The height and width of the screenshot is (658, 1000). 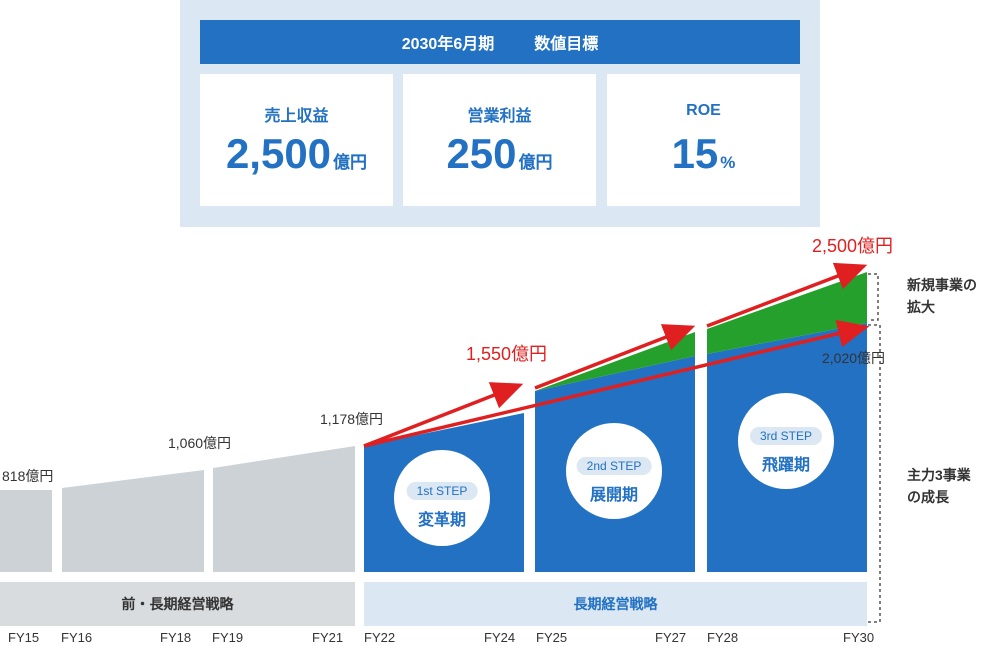 What do you see at coordinates (939, 486) in the screenshot?
I see `core-growth-note: 主力3事業 の成長` at bounding box center [939, 486].